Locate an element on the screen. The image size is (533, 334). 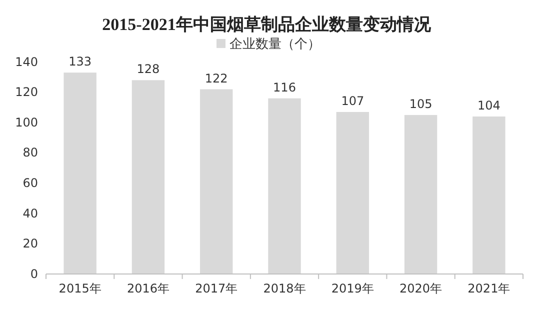
data-label: 122 is located at coordinates (216, 78).